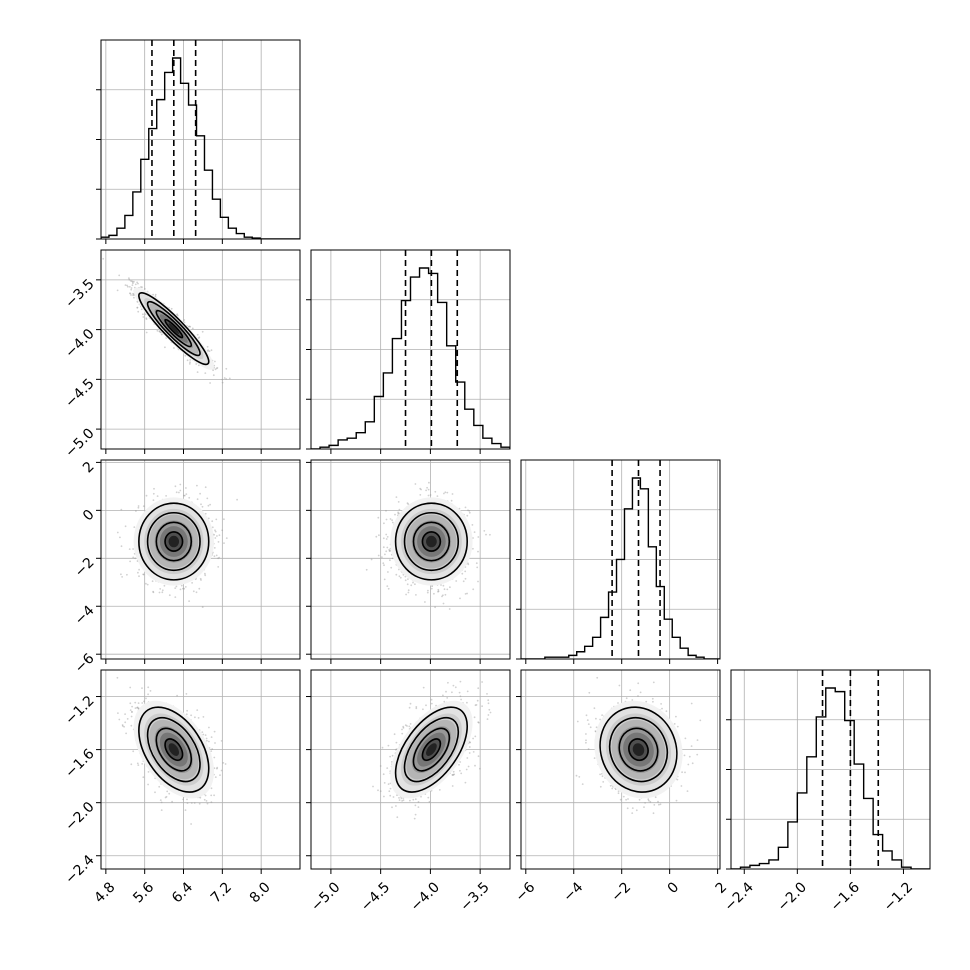  I want to click on x-tick-label: 2, so click(722, 888).